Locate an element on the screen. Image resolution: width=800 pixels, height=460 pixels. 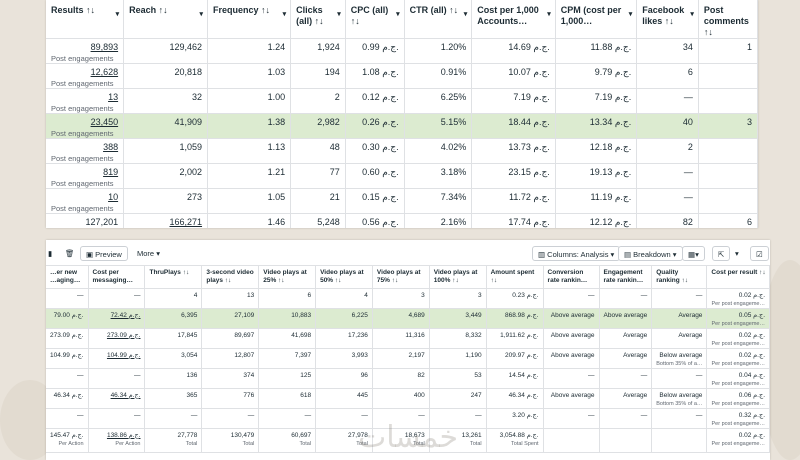
table-cell: 8,332 is located at coordinates (458, 338).